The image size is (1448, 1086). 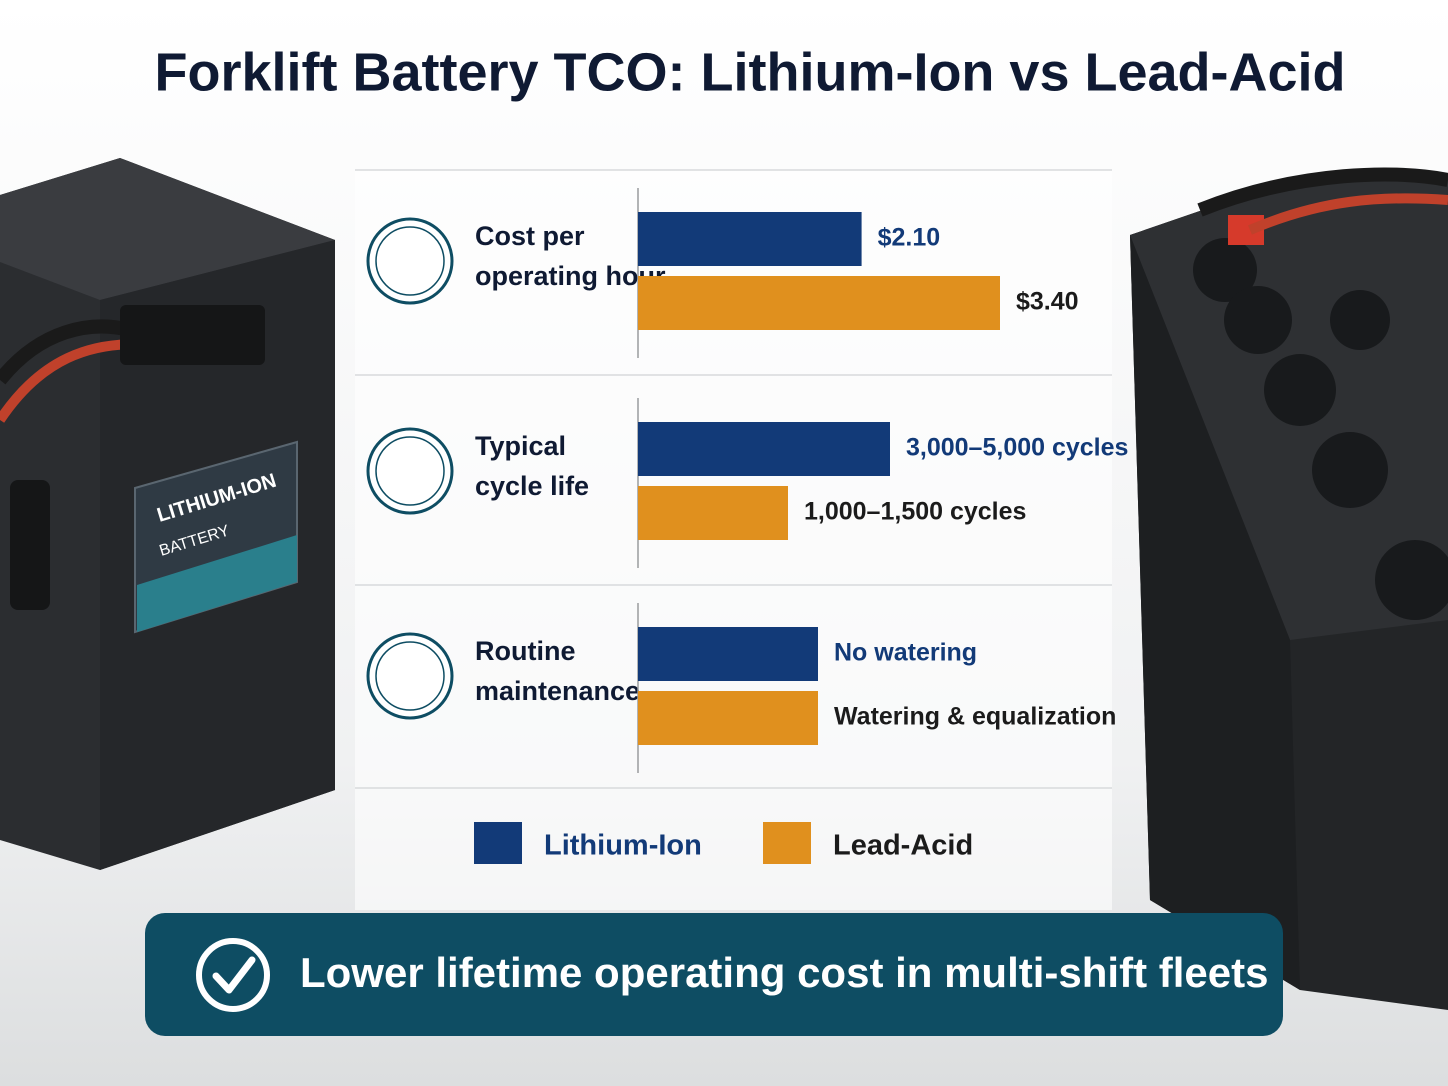 I want to click on group-label: operating hour, so click(x=570, y=276).